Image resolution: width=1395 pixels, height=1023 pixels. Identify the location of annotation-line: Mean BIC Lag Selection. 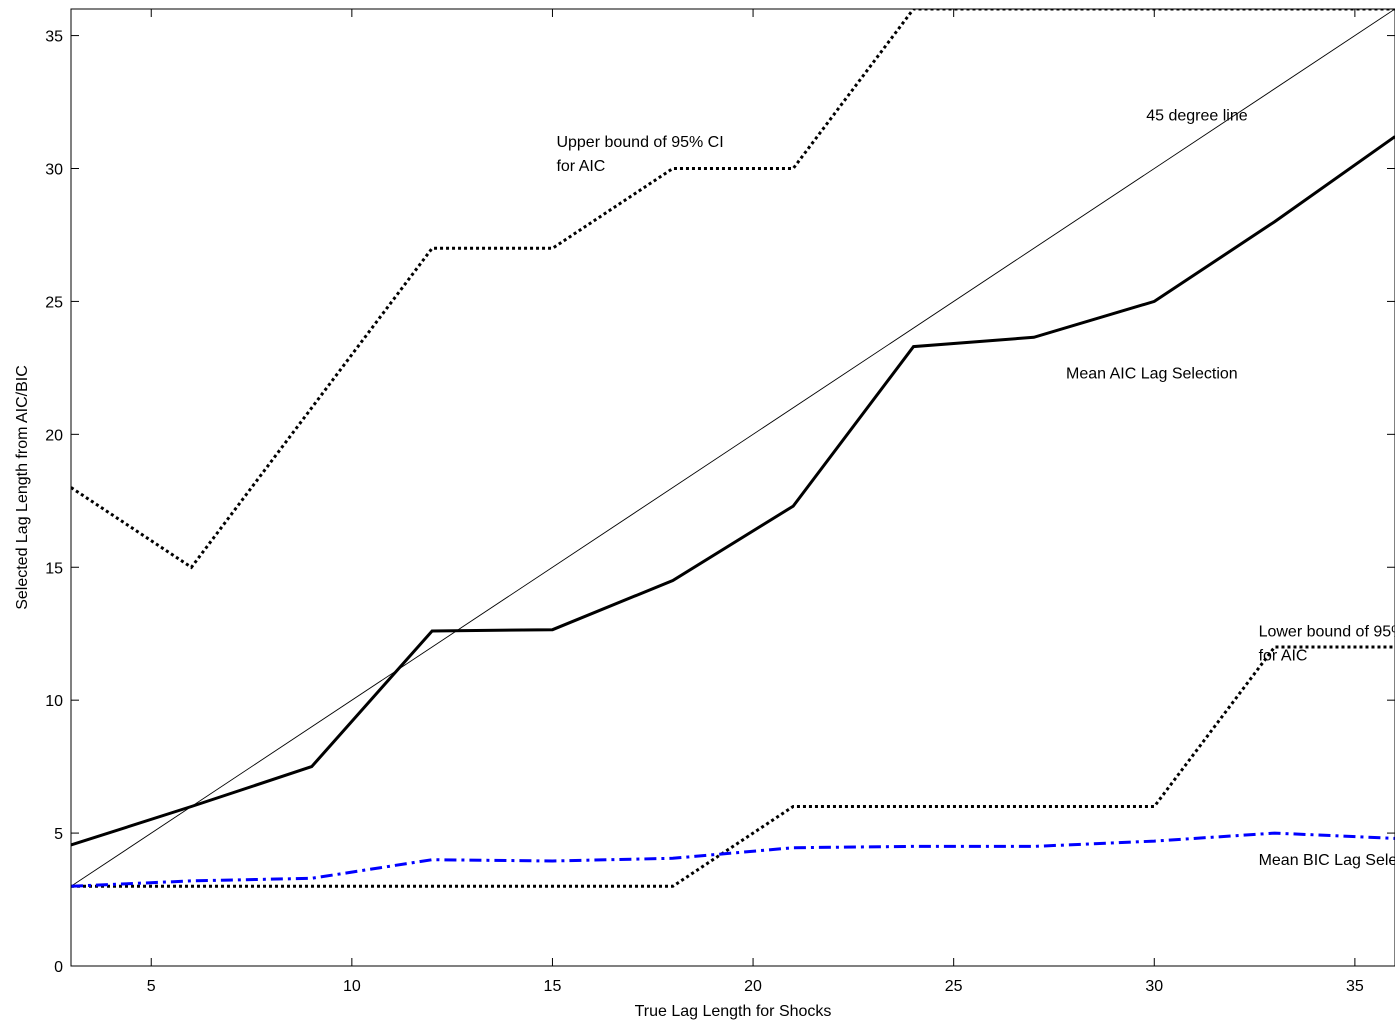
(1327, 860).